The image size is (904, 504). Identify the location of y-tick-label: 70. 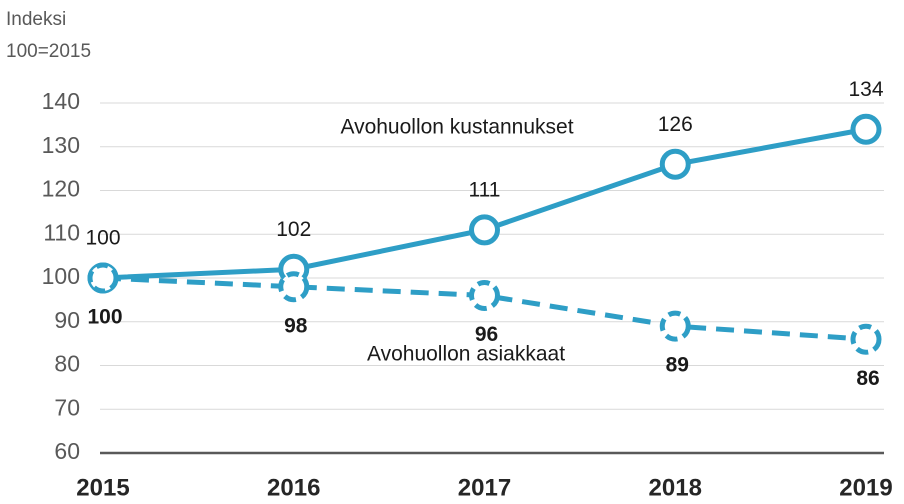
(67, 407).